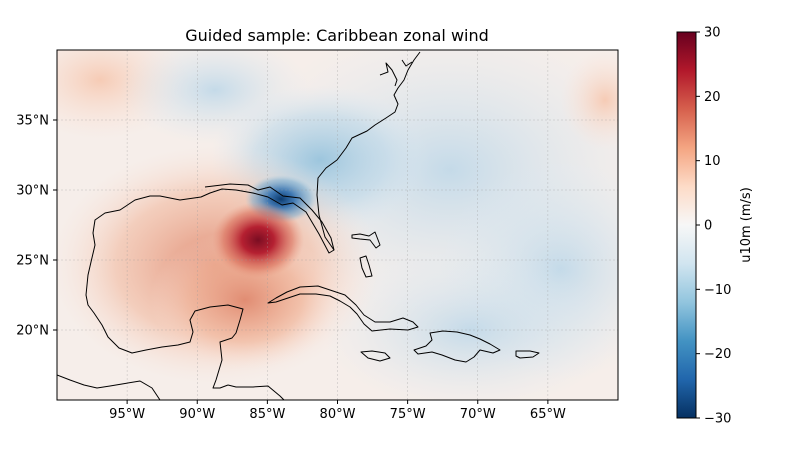 The width and height of the screenshot is (800, 450). What do you see at coordinates (469, 325) in the screenshot?
I see `field-blob-blue-se` at bounding box center [469, 325].